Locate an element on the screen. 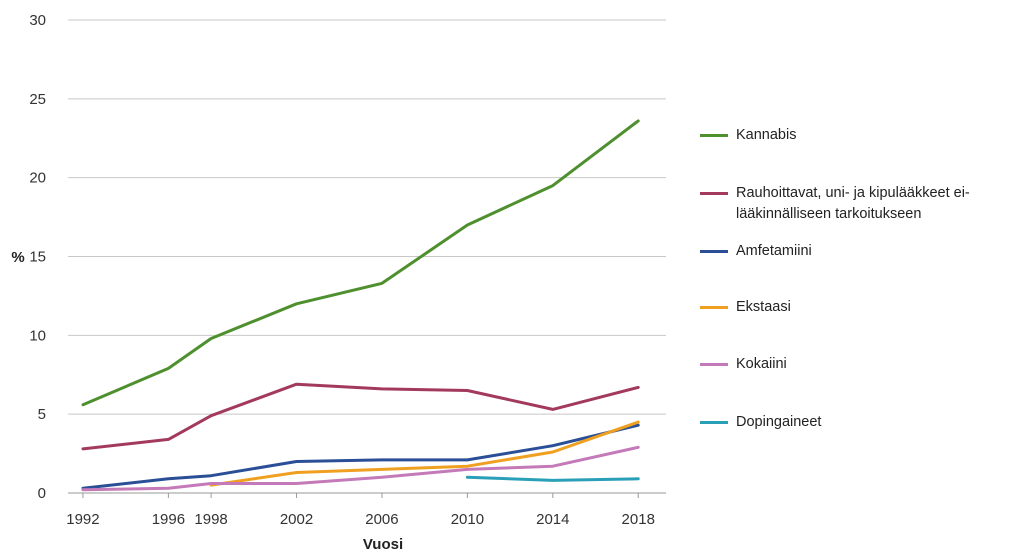  series-line-amfetamiini is located at coordinates (360, 456).